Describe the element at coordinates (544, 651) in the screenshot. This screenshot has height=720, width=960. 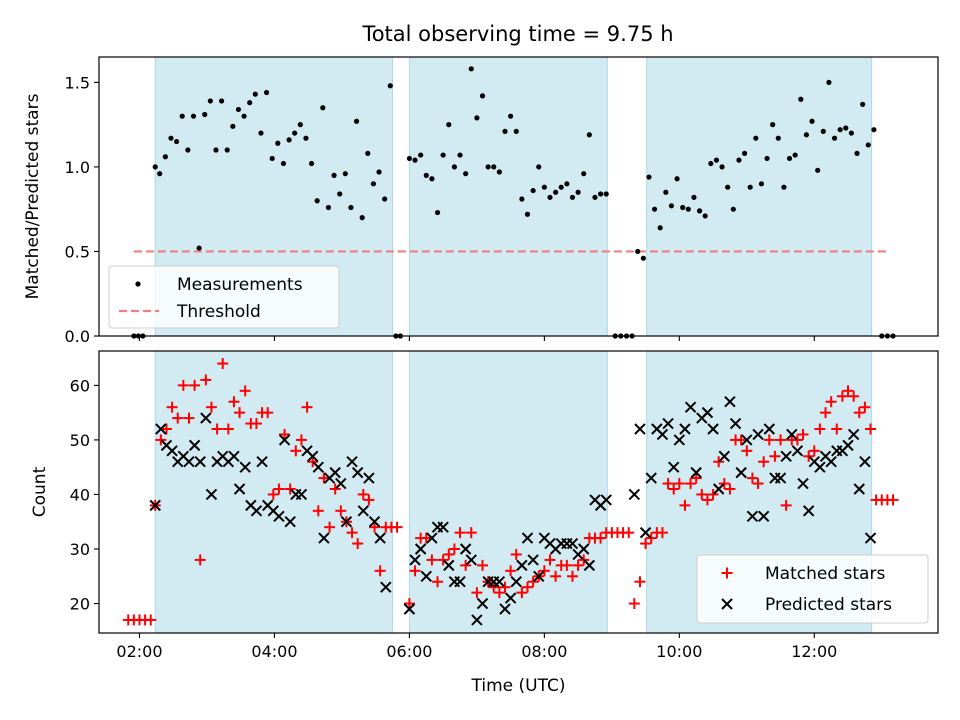
I see `x-tick-label: 08:00` at that location.